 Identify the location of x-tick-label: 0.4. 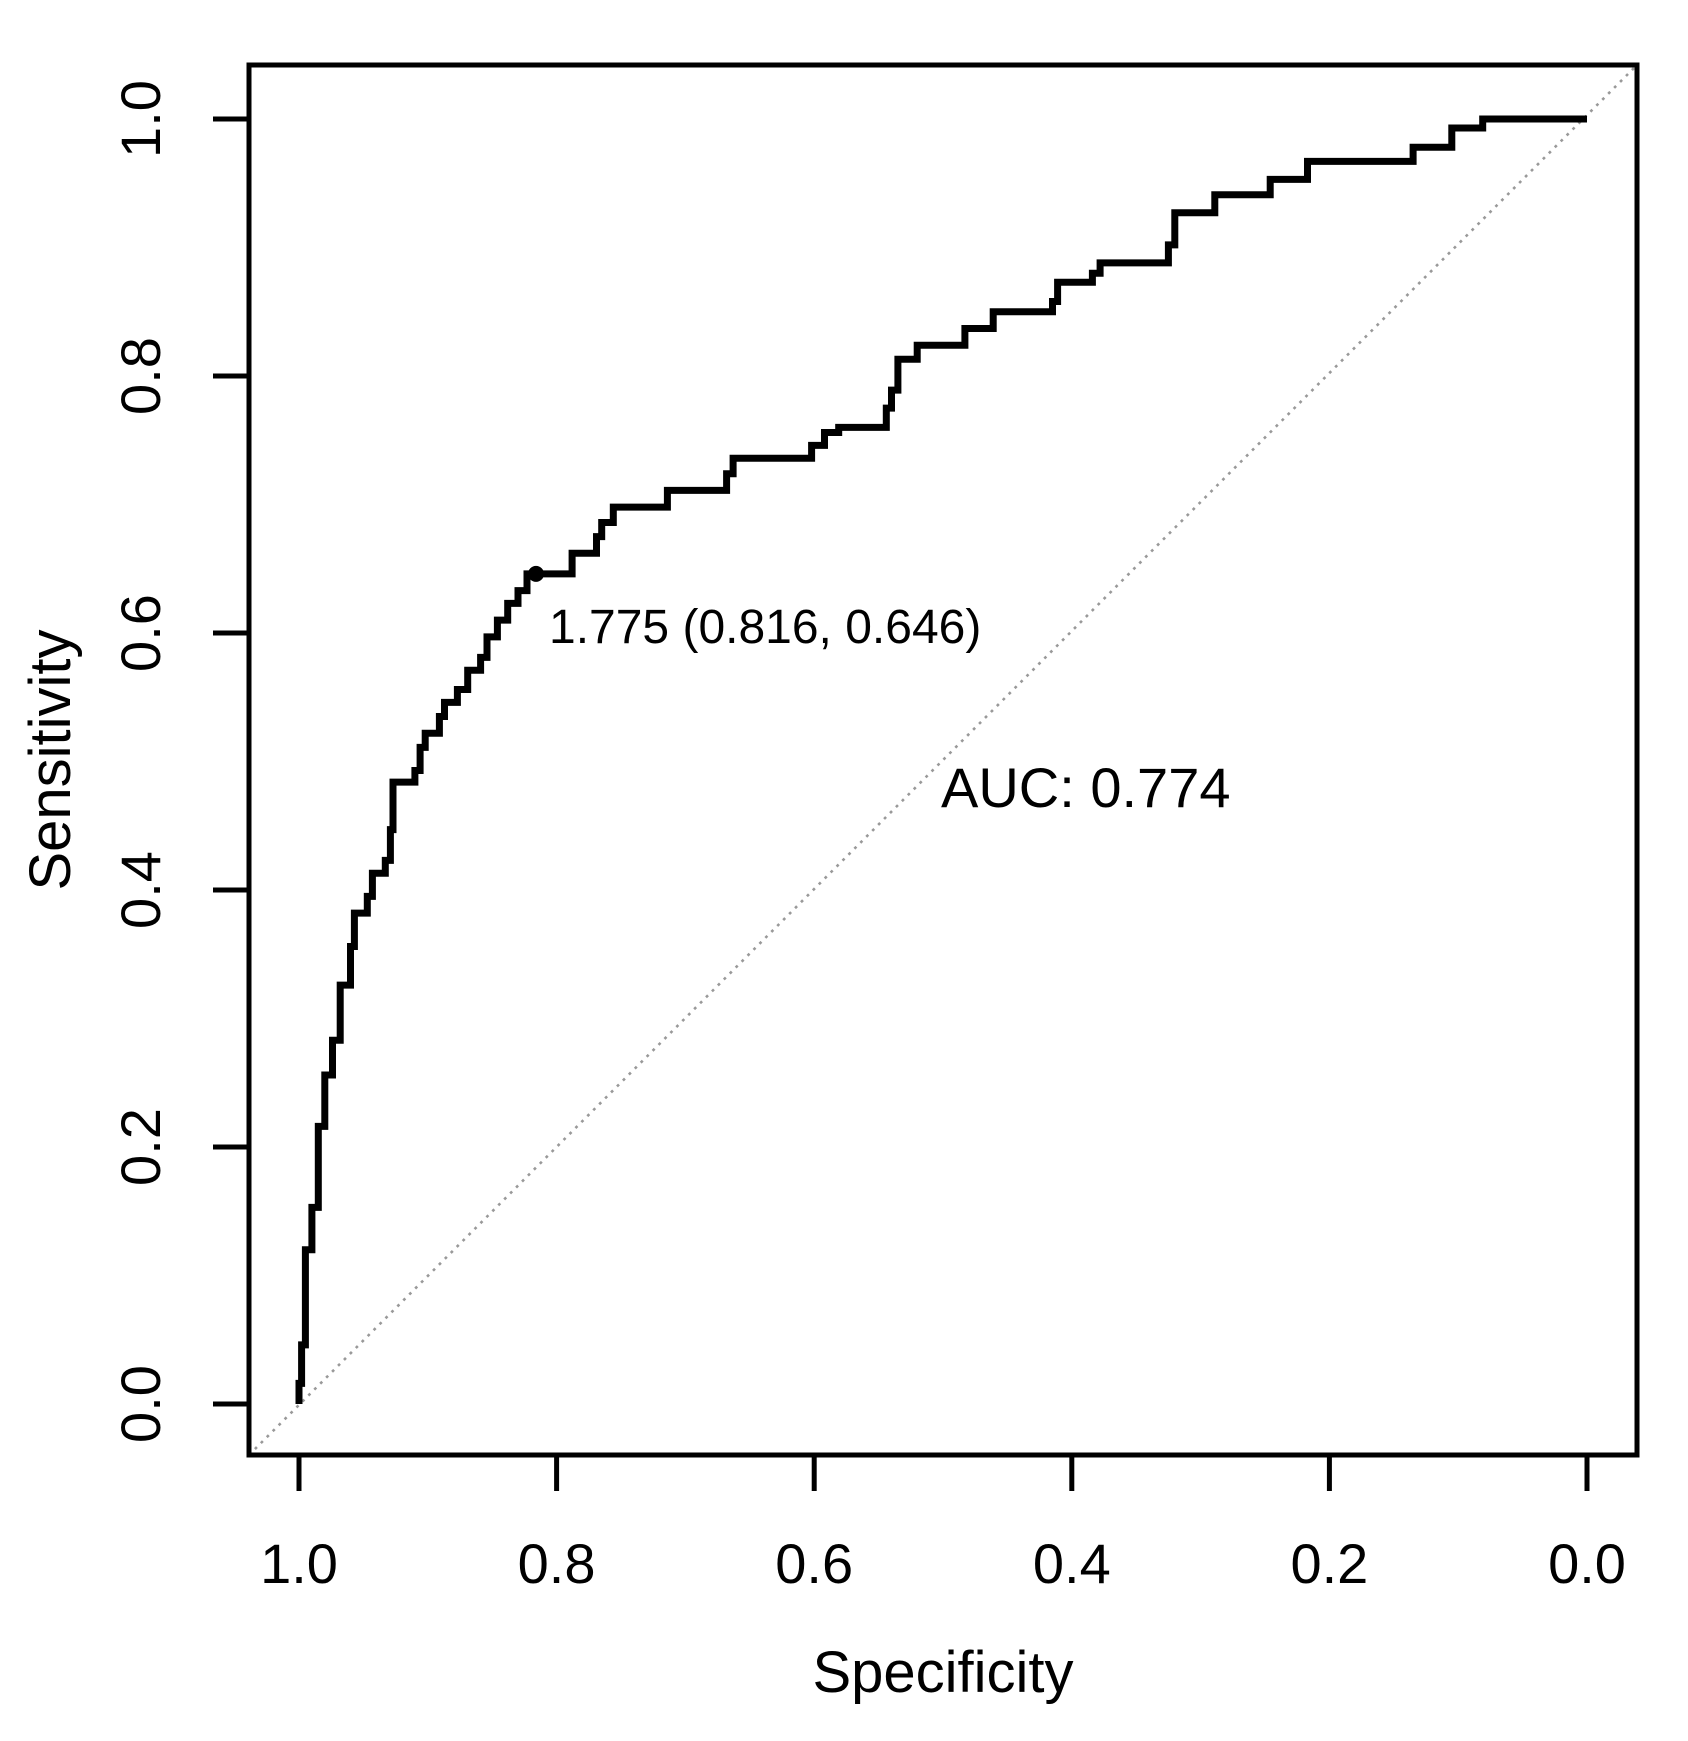
(1072, 1563).